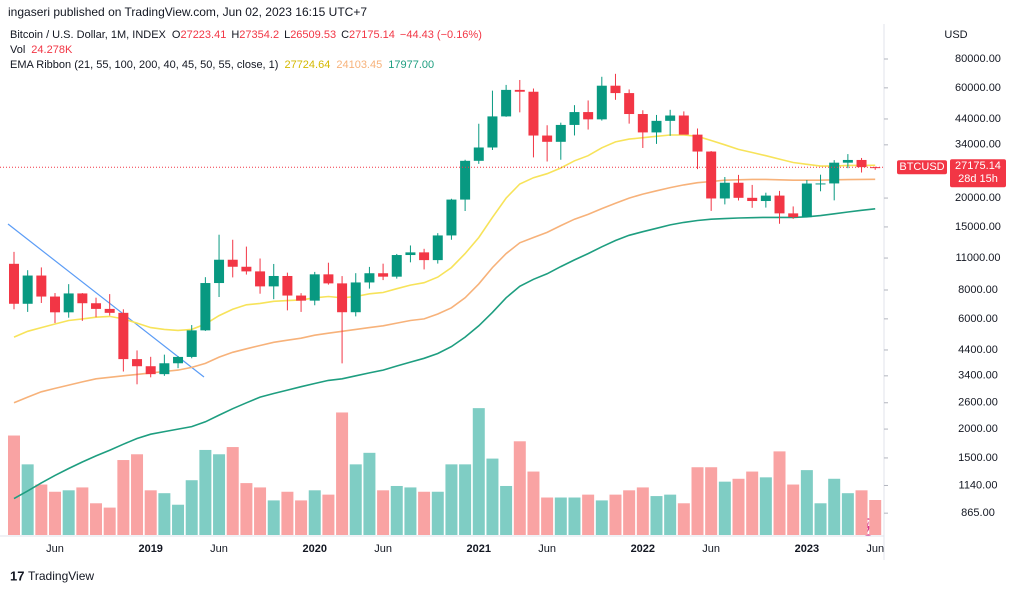 The width and height of the screenshot is (1024, 590). I want to click on volume-value: 24.278K, so click(52, 50).